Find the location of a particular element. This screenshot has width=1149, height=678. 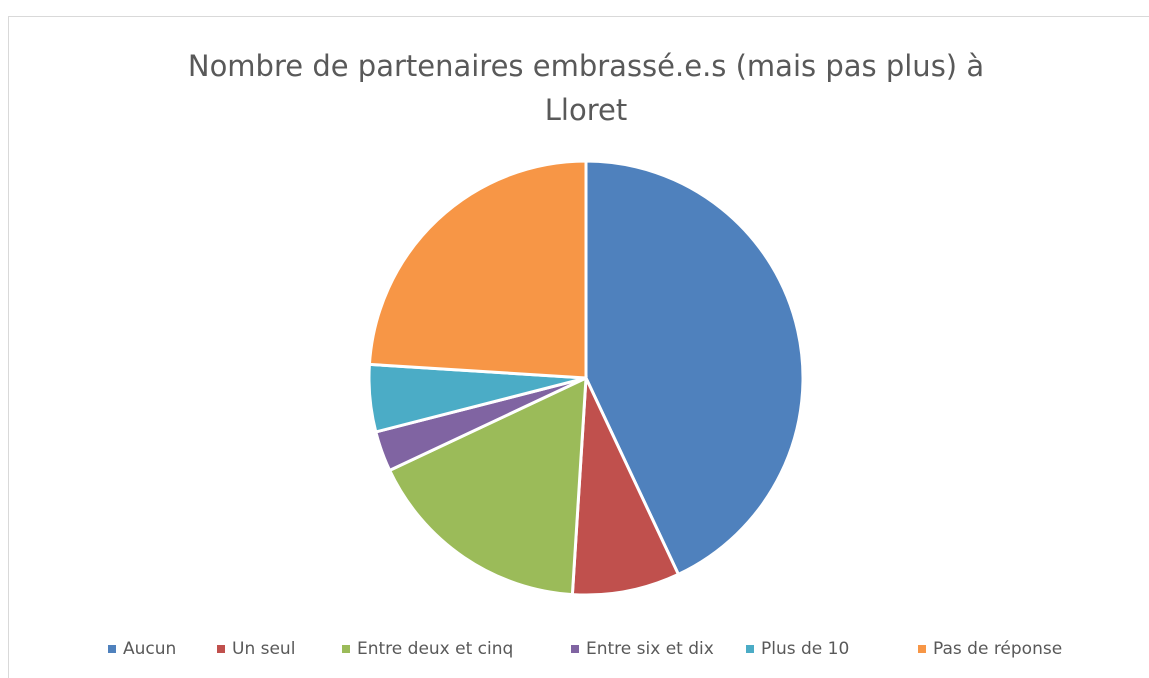

legend-label: Plus de 10 is located at coordinates (805, 649).